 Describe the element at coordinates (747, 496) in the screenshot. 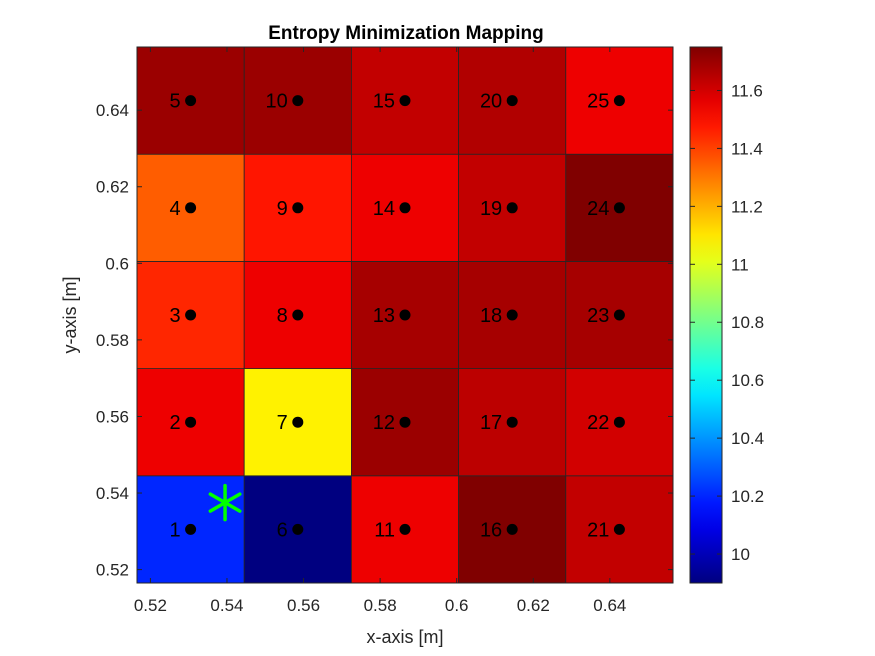

I see `colorbar-tick-label: 10.2` at that location.